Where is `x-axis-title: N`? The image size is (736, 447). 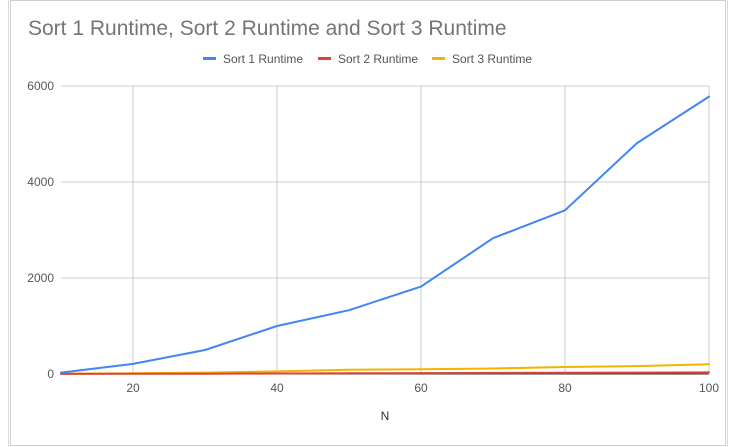 x-axis-title: N is located at coordinates (385, 416).